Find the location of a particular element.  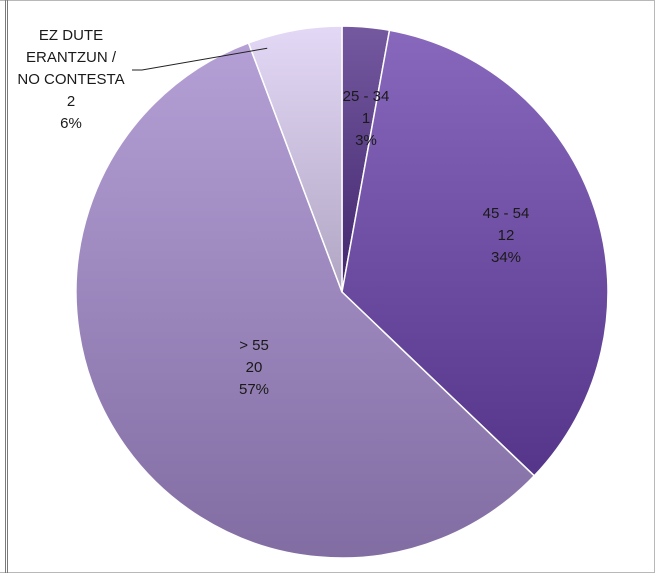

slice-label-1: 45 - 54 12 34% is located at coordinates (506, 235).